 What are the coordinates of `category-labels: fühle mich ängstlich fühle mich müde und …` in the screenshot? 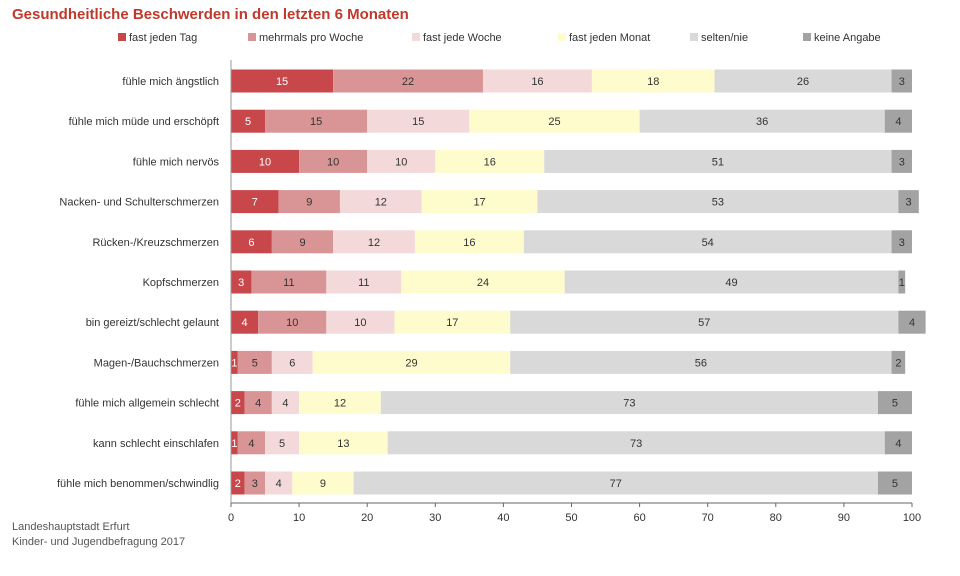 It's located at (138, 283).